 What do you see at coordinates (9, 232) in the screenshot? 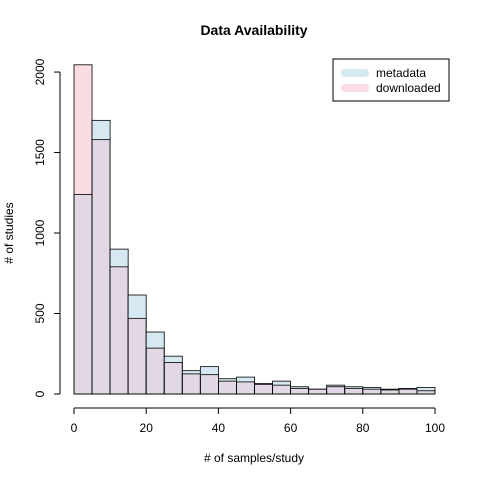
I see `y-axis-label: # of studies` at bounding box center [9, 232].